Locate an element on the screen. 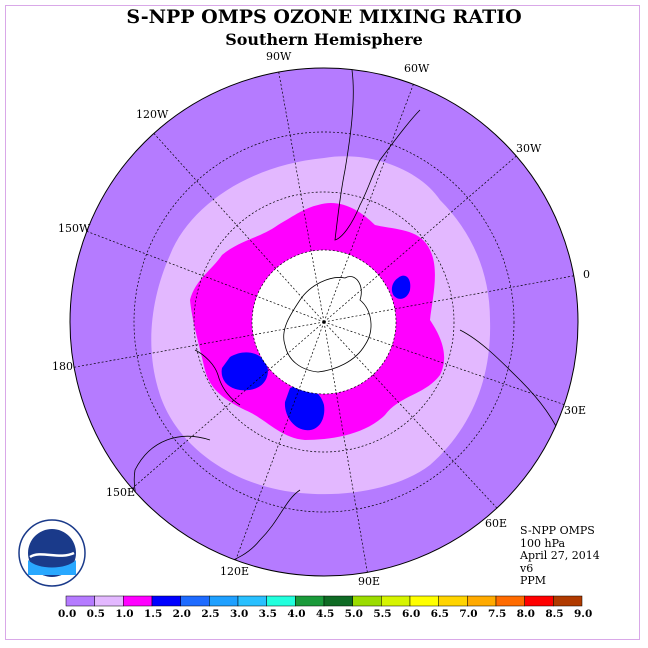  colorbar-tick-label: 4.0 is located at coordinates (296, 614).